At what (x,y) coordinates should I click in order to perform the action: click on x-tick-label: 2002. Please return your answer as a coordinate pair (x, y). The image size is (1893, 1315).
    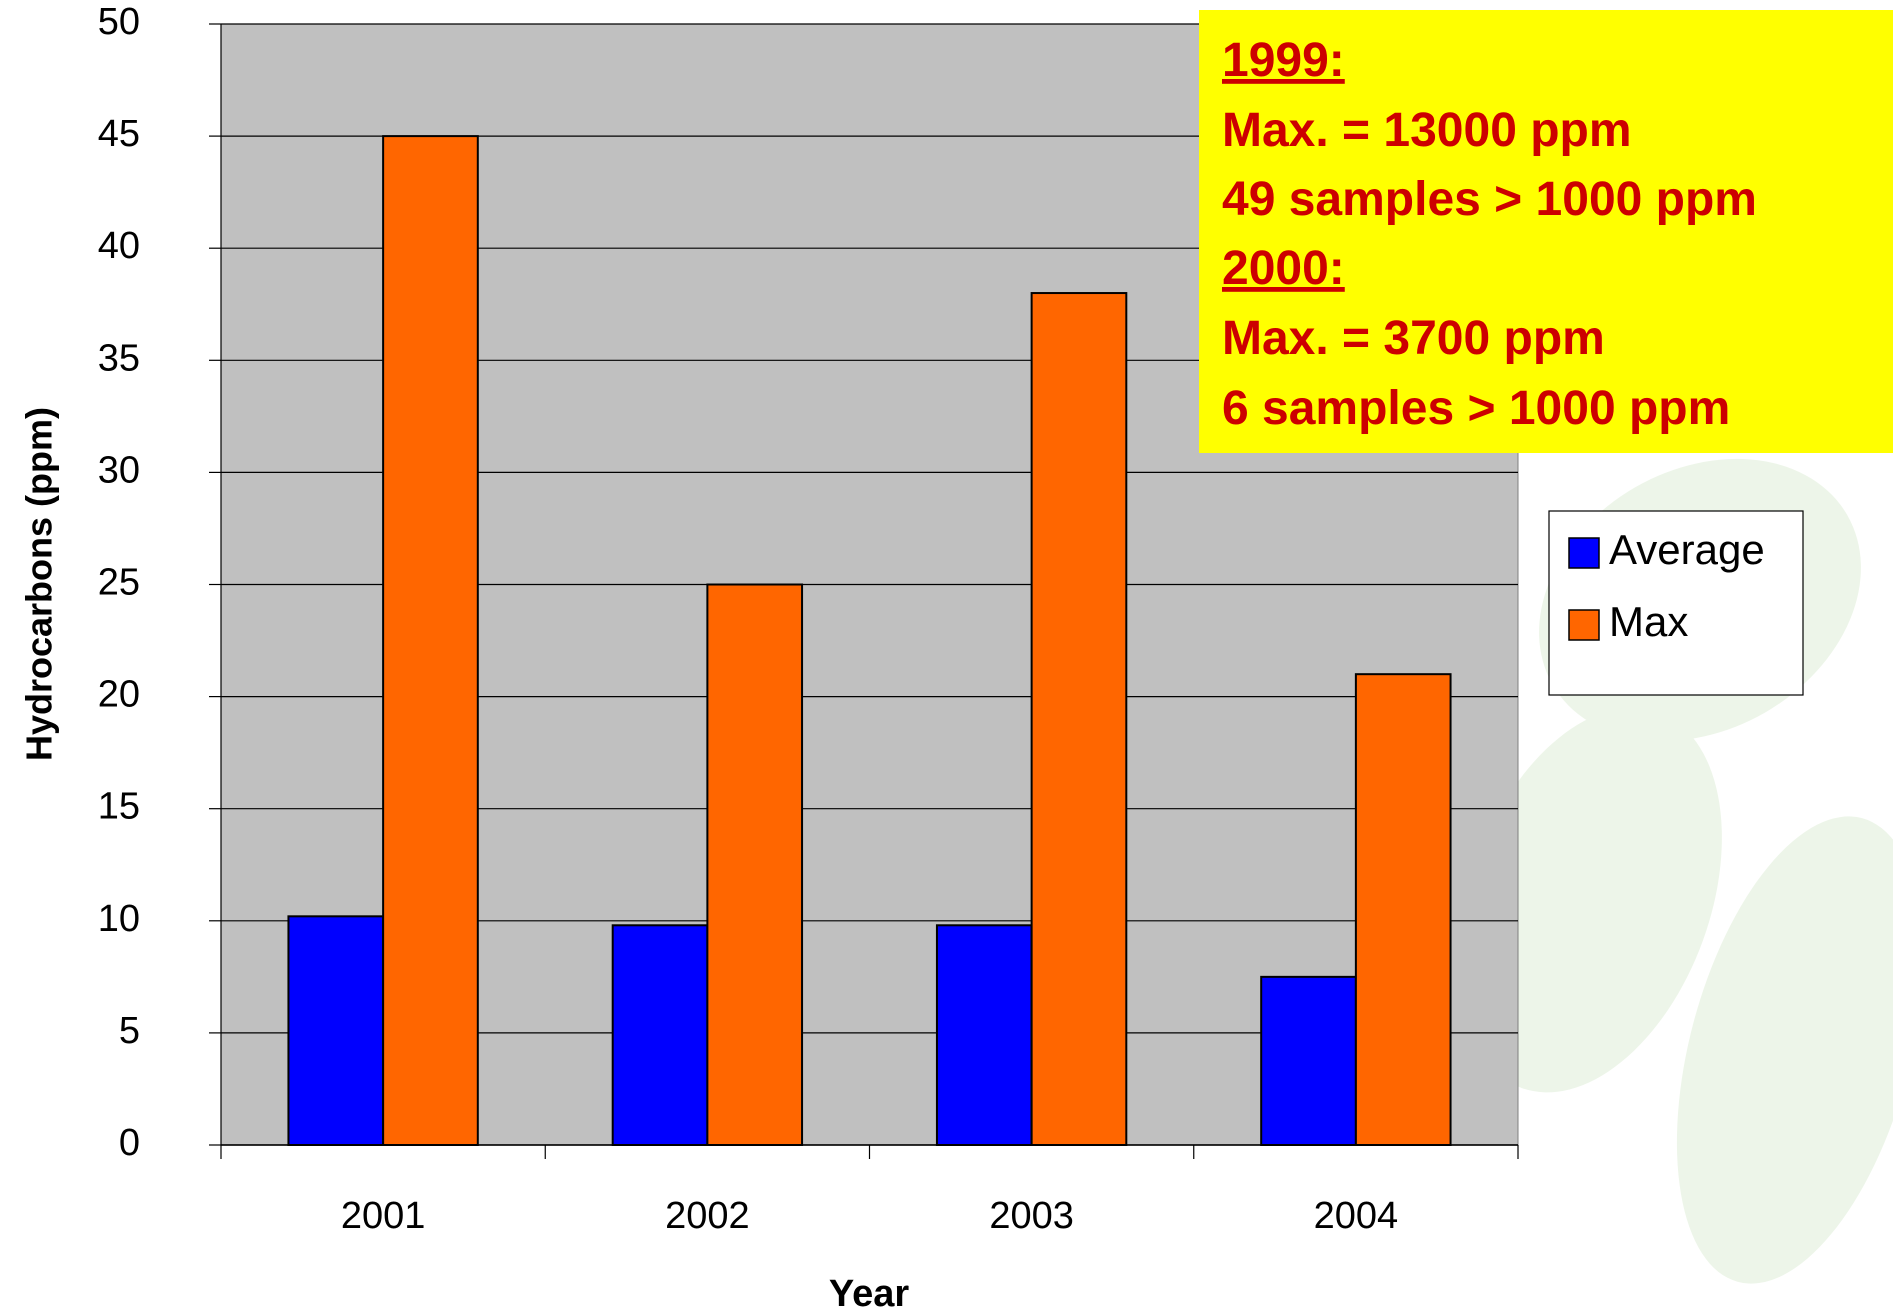
    Looking at the image, I should click on (707, 1216).